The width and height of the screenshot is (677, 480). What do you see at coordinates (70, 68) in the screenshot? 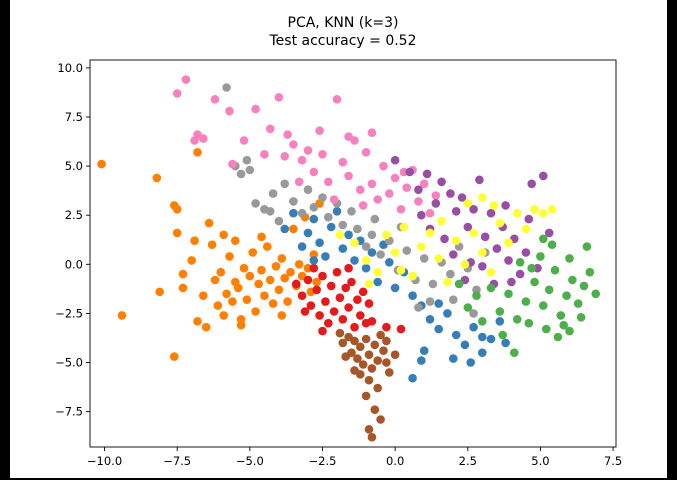
I see `y-tick-label: 10.0` at bounding box center [70, 68].